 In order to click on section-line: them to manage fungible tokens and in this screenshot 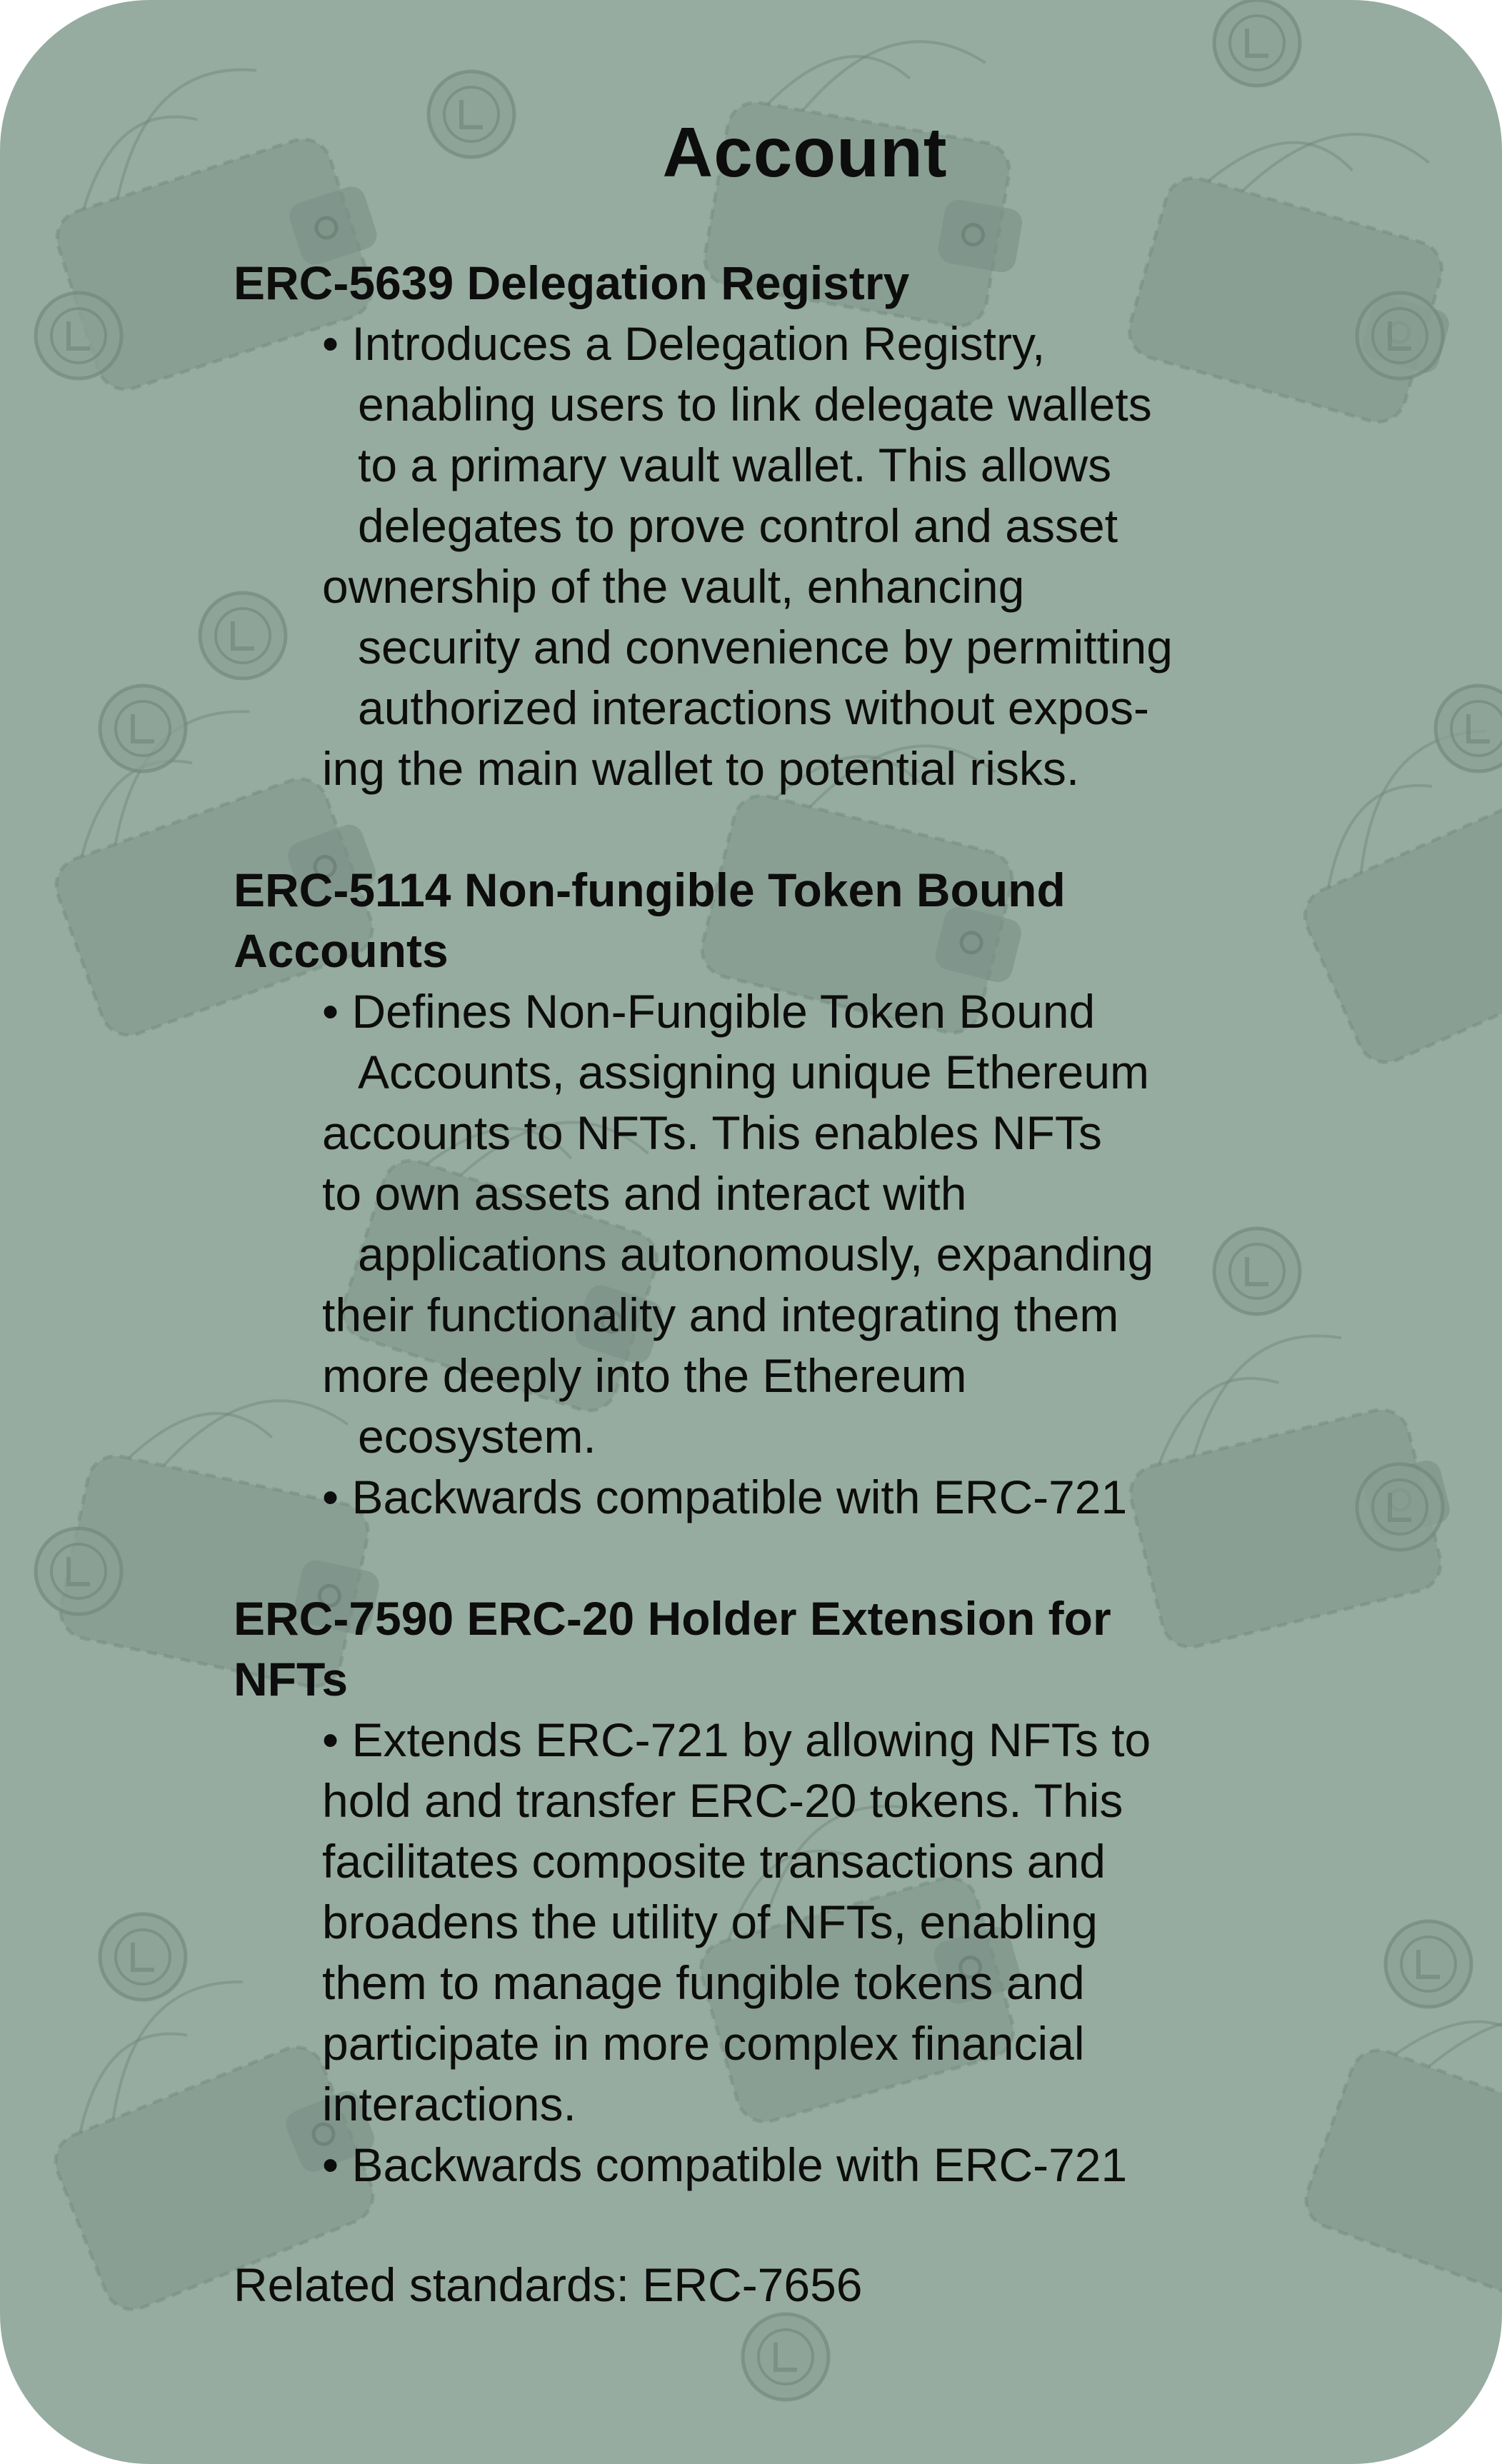, I will do `click(703, 1982)`.